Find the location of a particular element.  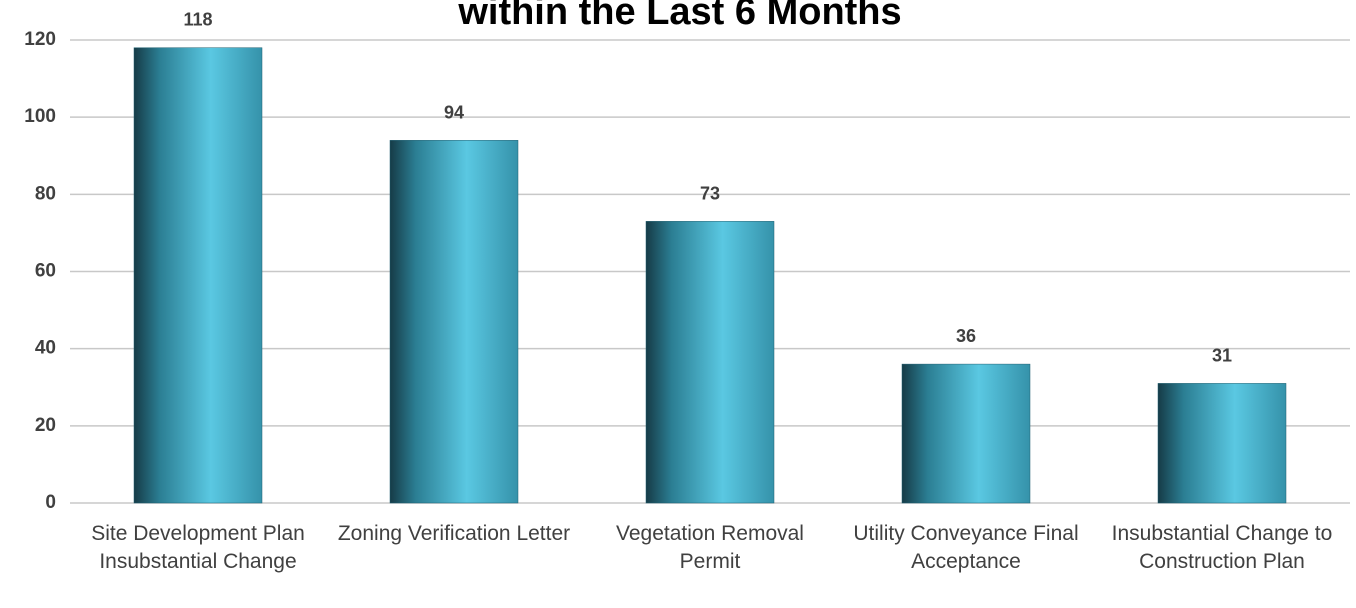

y-tick-label: 100 is located at coordinates (40, 116).